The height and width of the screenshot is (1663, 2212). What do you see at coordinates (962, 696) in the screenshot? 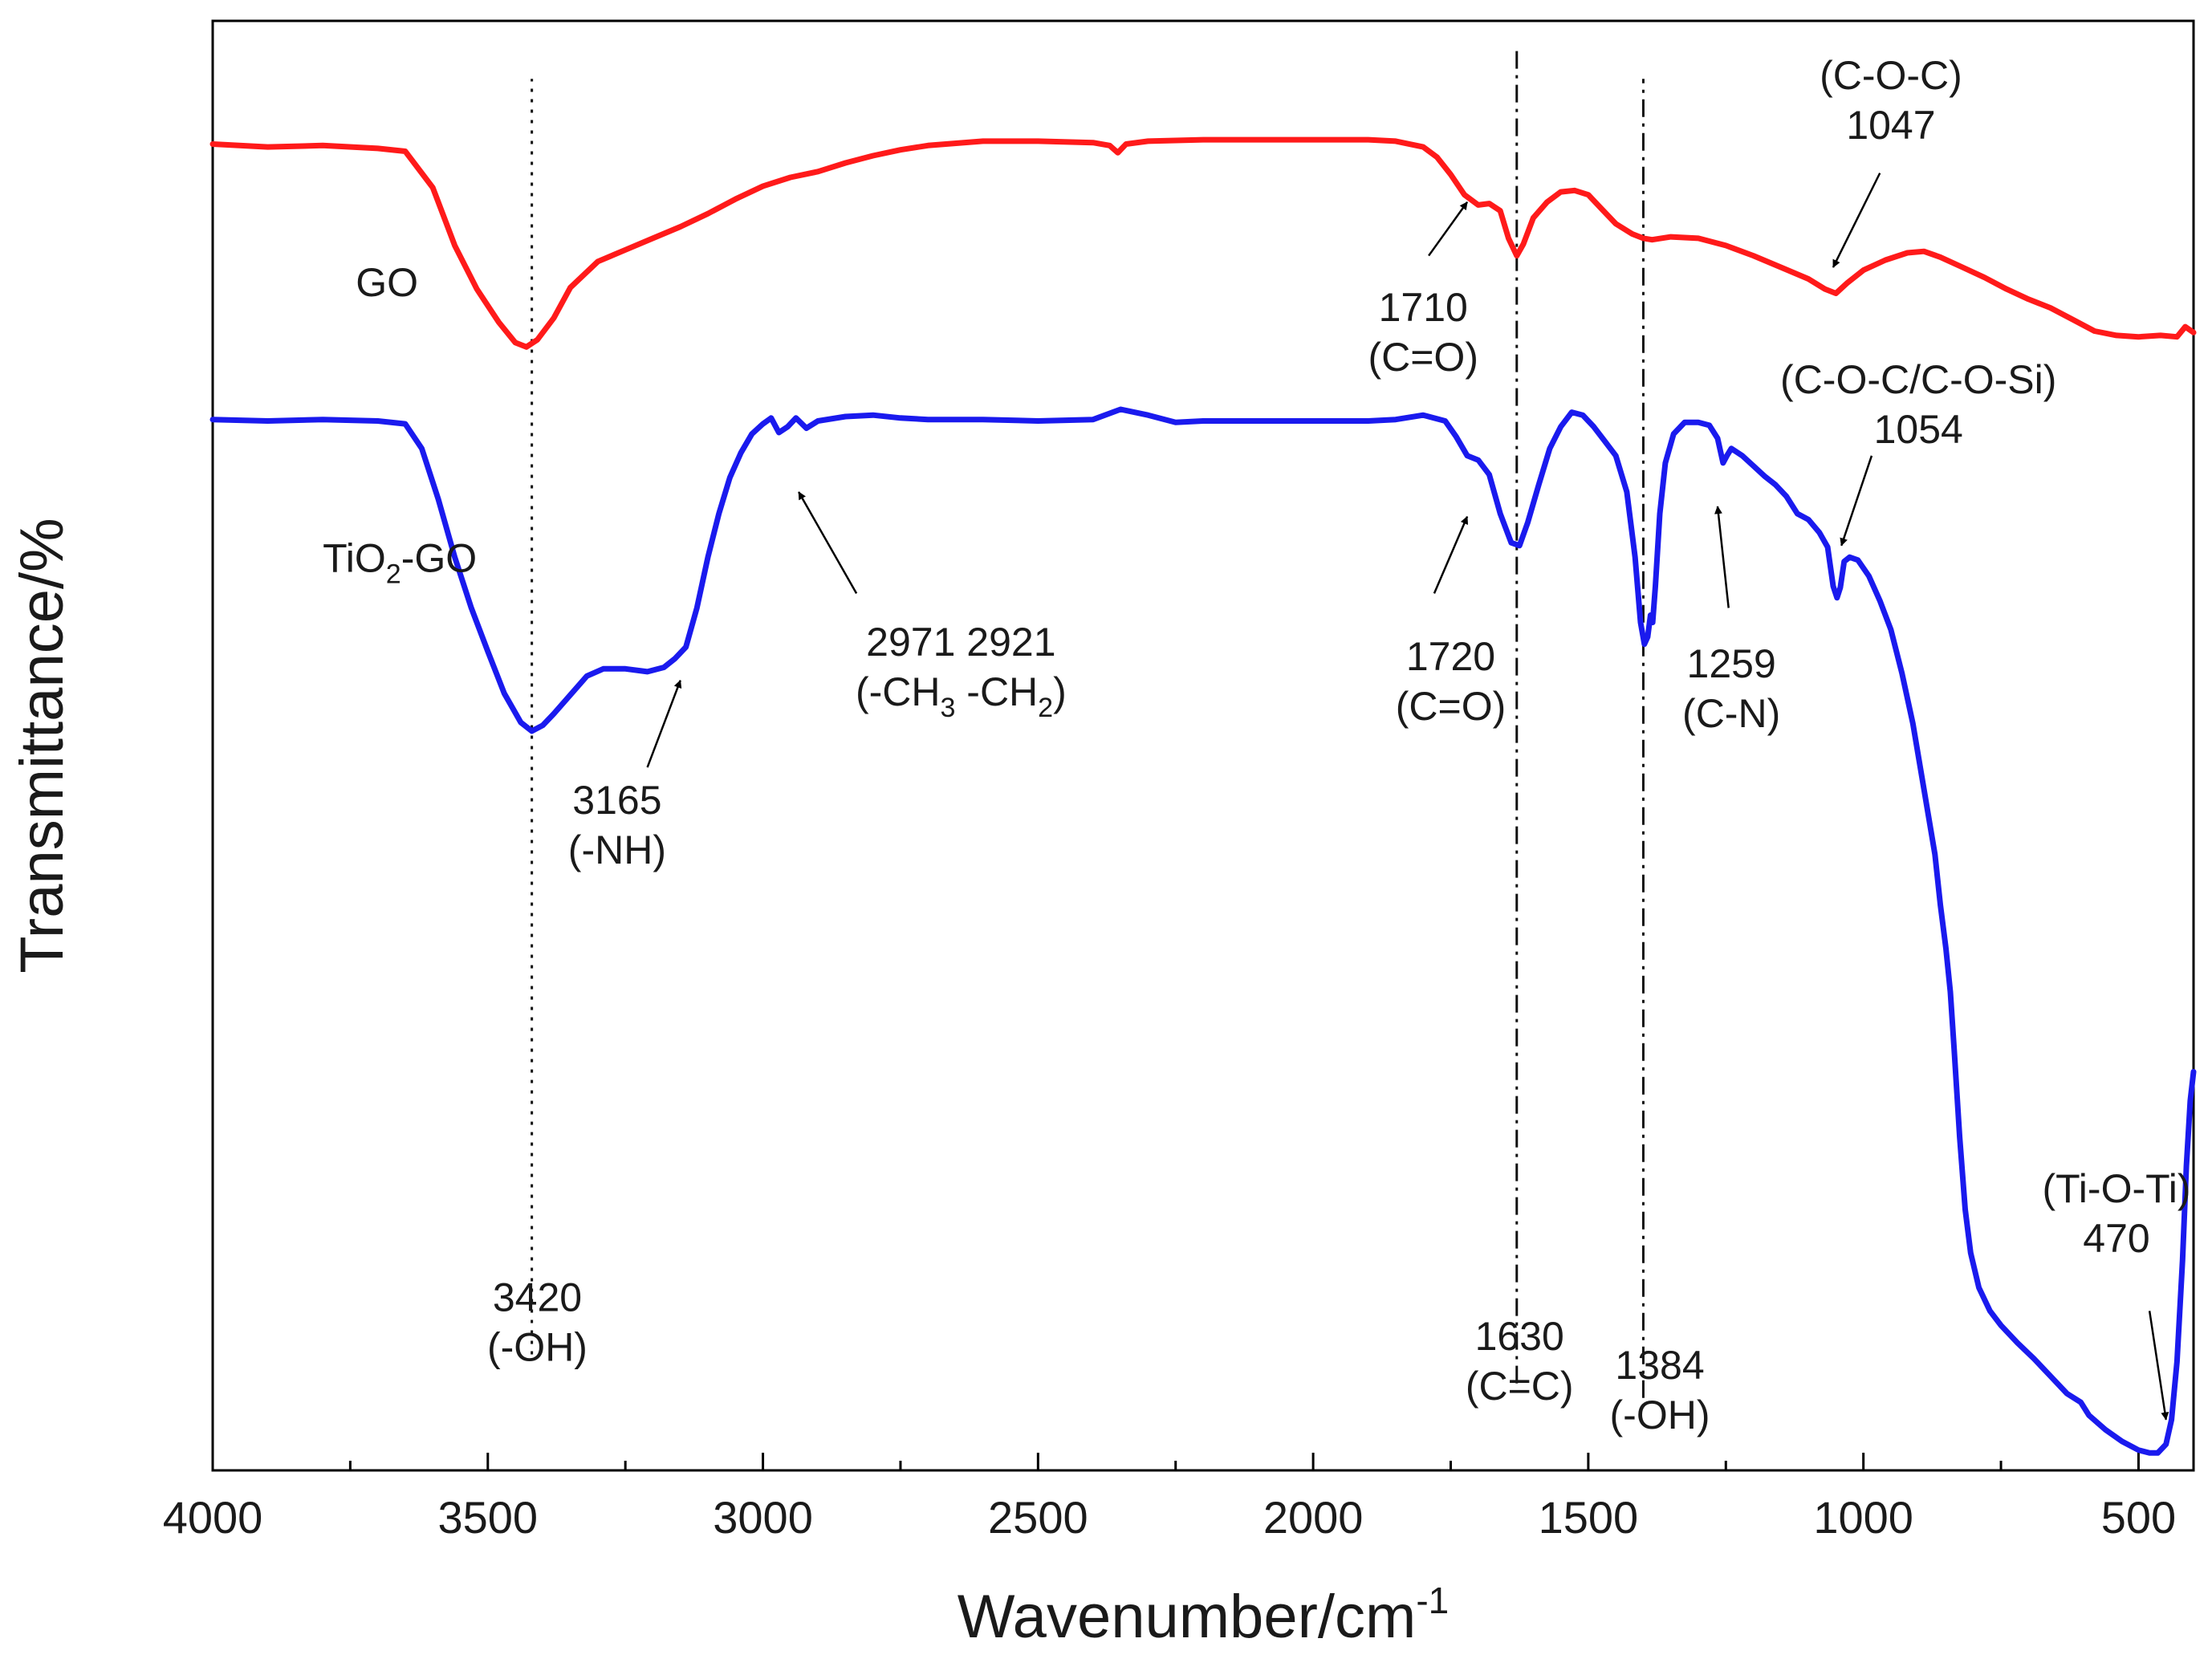
I see `peak-annotation: (-CH3 -CH2)` at bounding box center [962, 696].